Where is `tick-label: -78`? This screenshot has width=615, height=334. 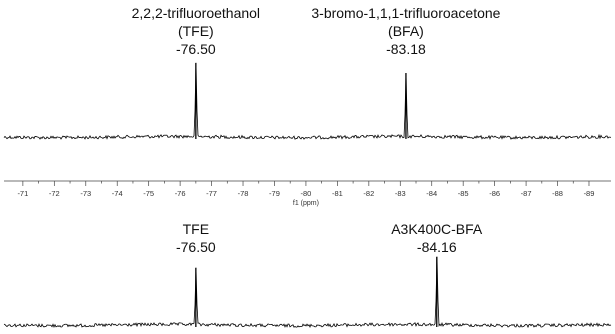 tick-label: -78 is located at coordinates (243, 193).